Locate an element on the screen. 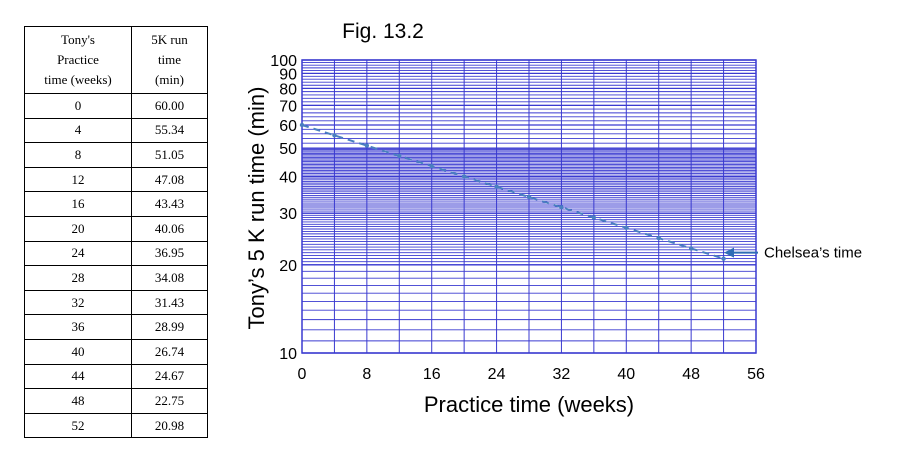 Image resolution: width=900 pixels, height=456 pixels. annotation-chelsea-time: Chelsea’s time is located at coordinates (813, 253).